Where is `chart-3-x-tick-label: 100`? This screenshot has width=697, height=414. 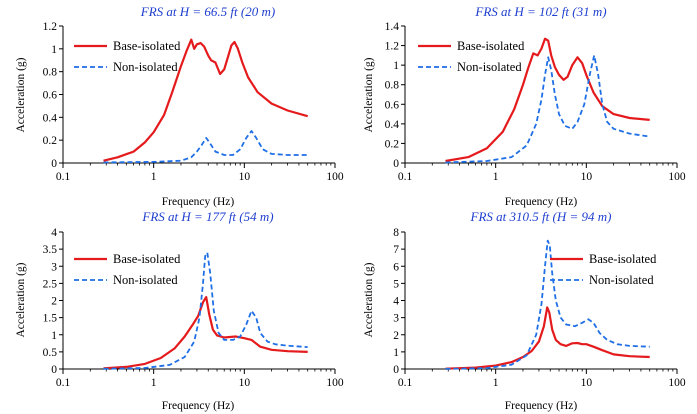 chart-3-x-tick-label: 100 is located at coordinates (335, 383).